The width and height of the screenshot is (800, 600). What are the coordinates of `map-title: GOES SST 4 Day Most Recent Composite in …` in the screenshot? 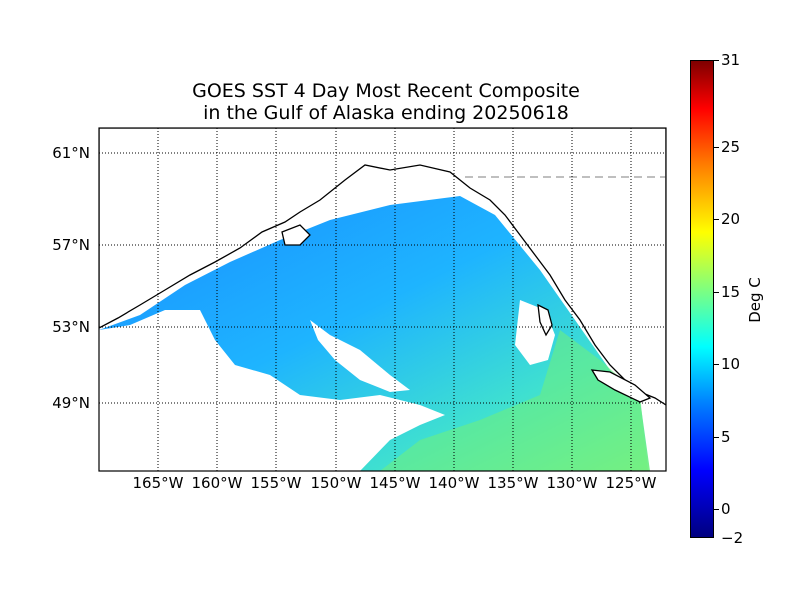 It's located at (386, 102).